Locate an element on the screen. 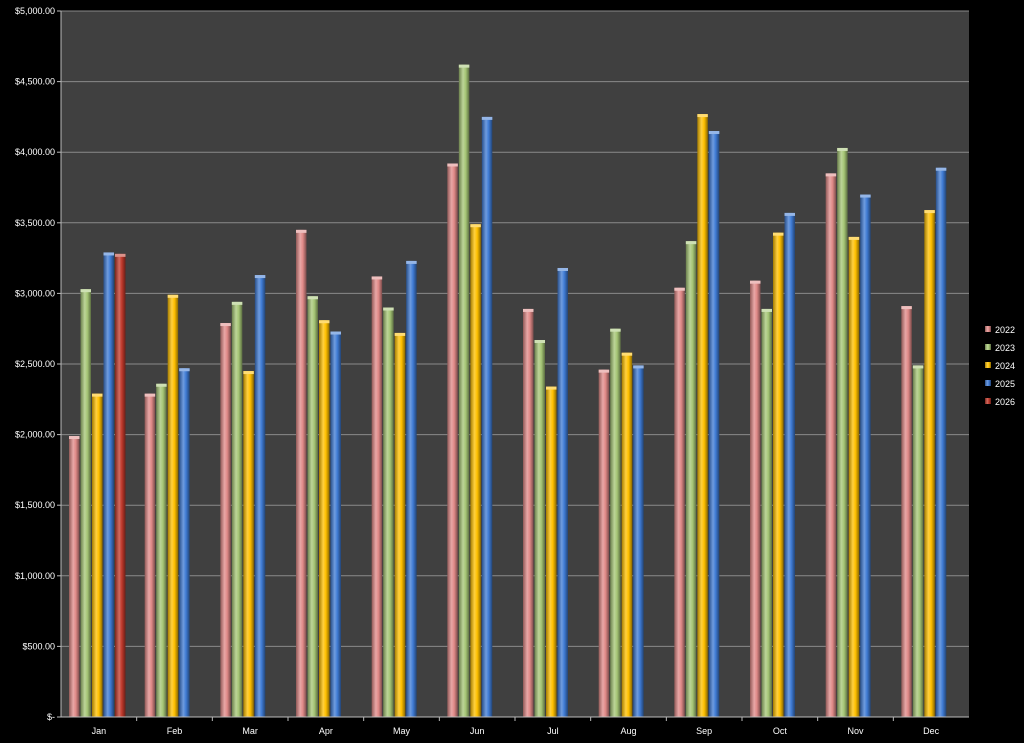 The width and height of the screenshot is (1024, 743). bar-2025-nov is located at coordinates (865, 455).